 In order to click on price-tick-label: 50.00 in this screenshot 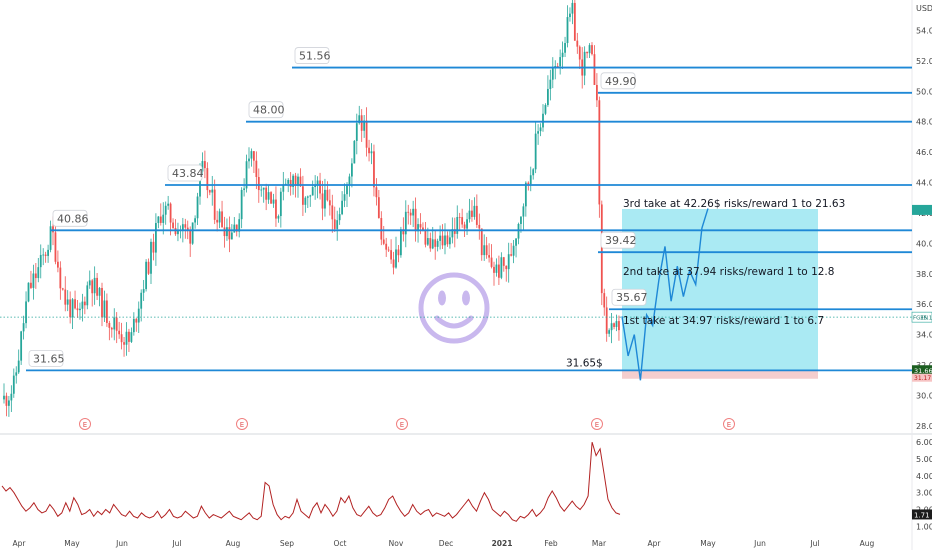, I will do `click(924, 91)`.